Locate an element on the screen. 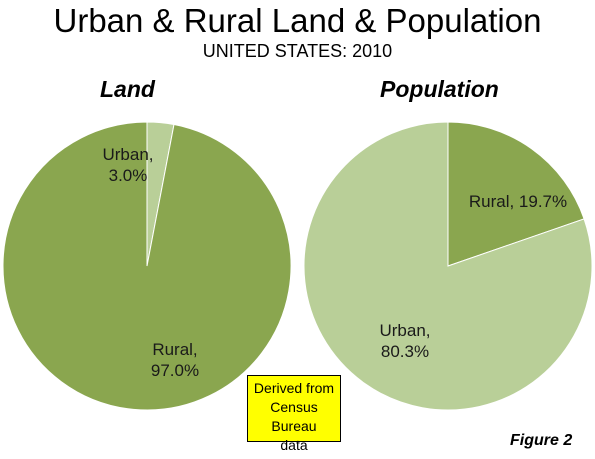 The image size is (595, 459). land-pie-title: Land is located at coordinates (127, 89).